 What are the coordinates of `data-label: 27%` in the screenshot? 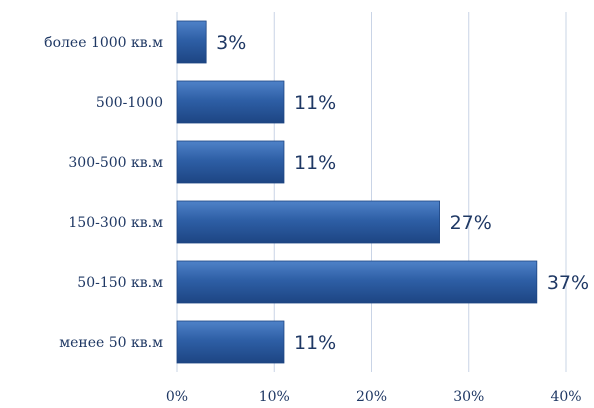 It's located at (471, 223).